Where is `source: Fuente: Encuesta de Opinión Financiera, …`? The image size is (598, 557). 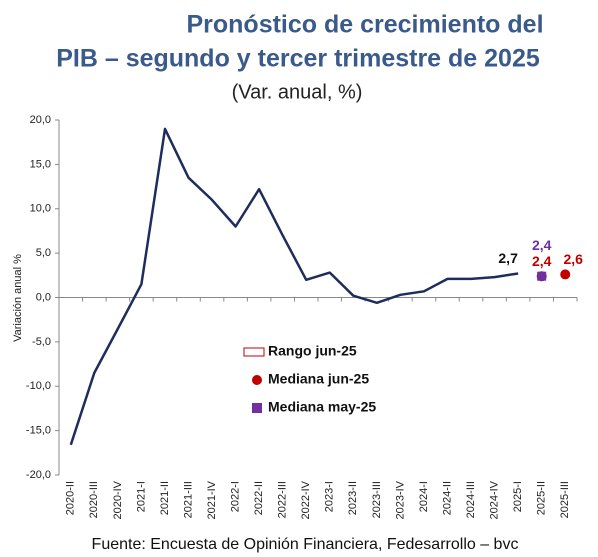 source: Fuente: Encuesta de Opinión Financiera, … is located at coordinates (305, 544).